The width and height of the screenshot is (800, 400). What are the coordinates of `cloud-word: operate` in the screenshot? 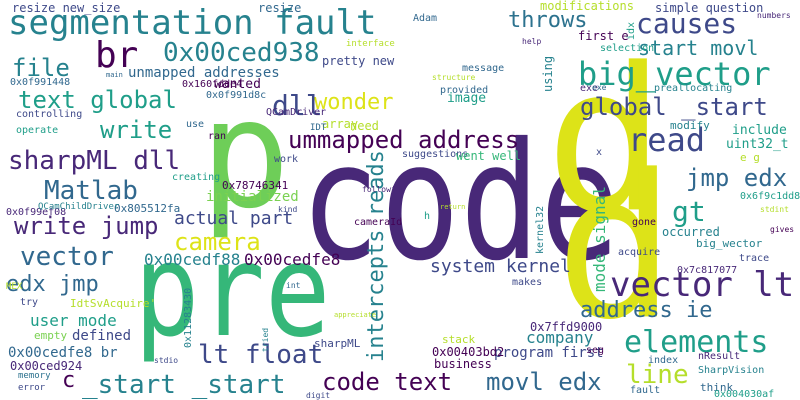 It's located at (37, 130).